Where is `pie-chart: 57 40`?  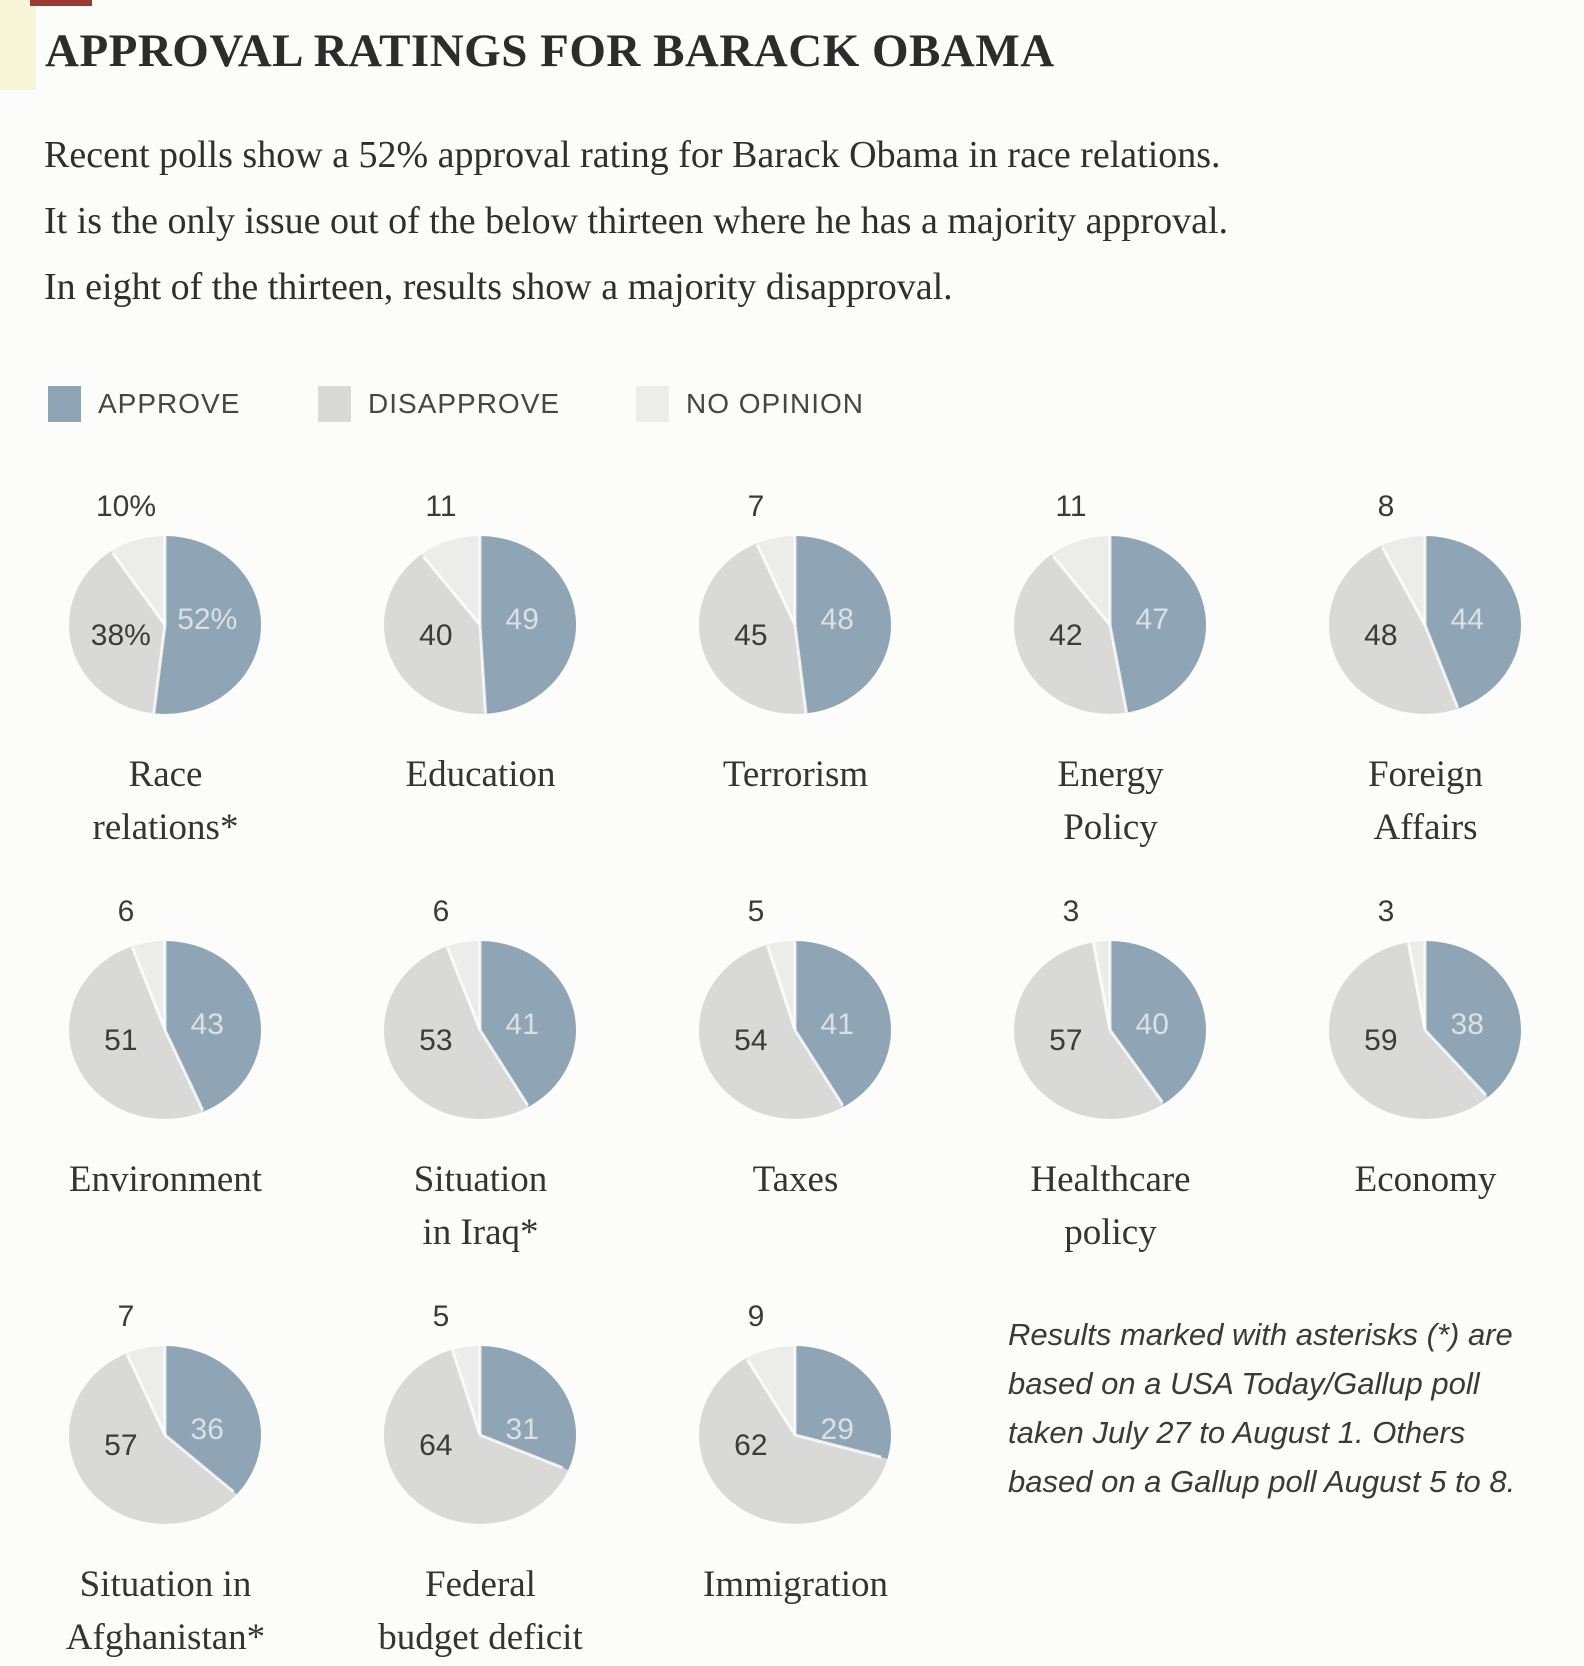
pie-chart: 57 40 is located at coordinates (1110, 1030).